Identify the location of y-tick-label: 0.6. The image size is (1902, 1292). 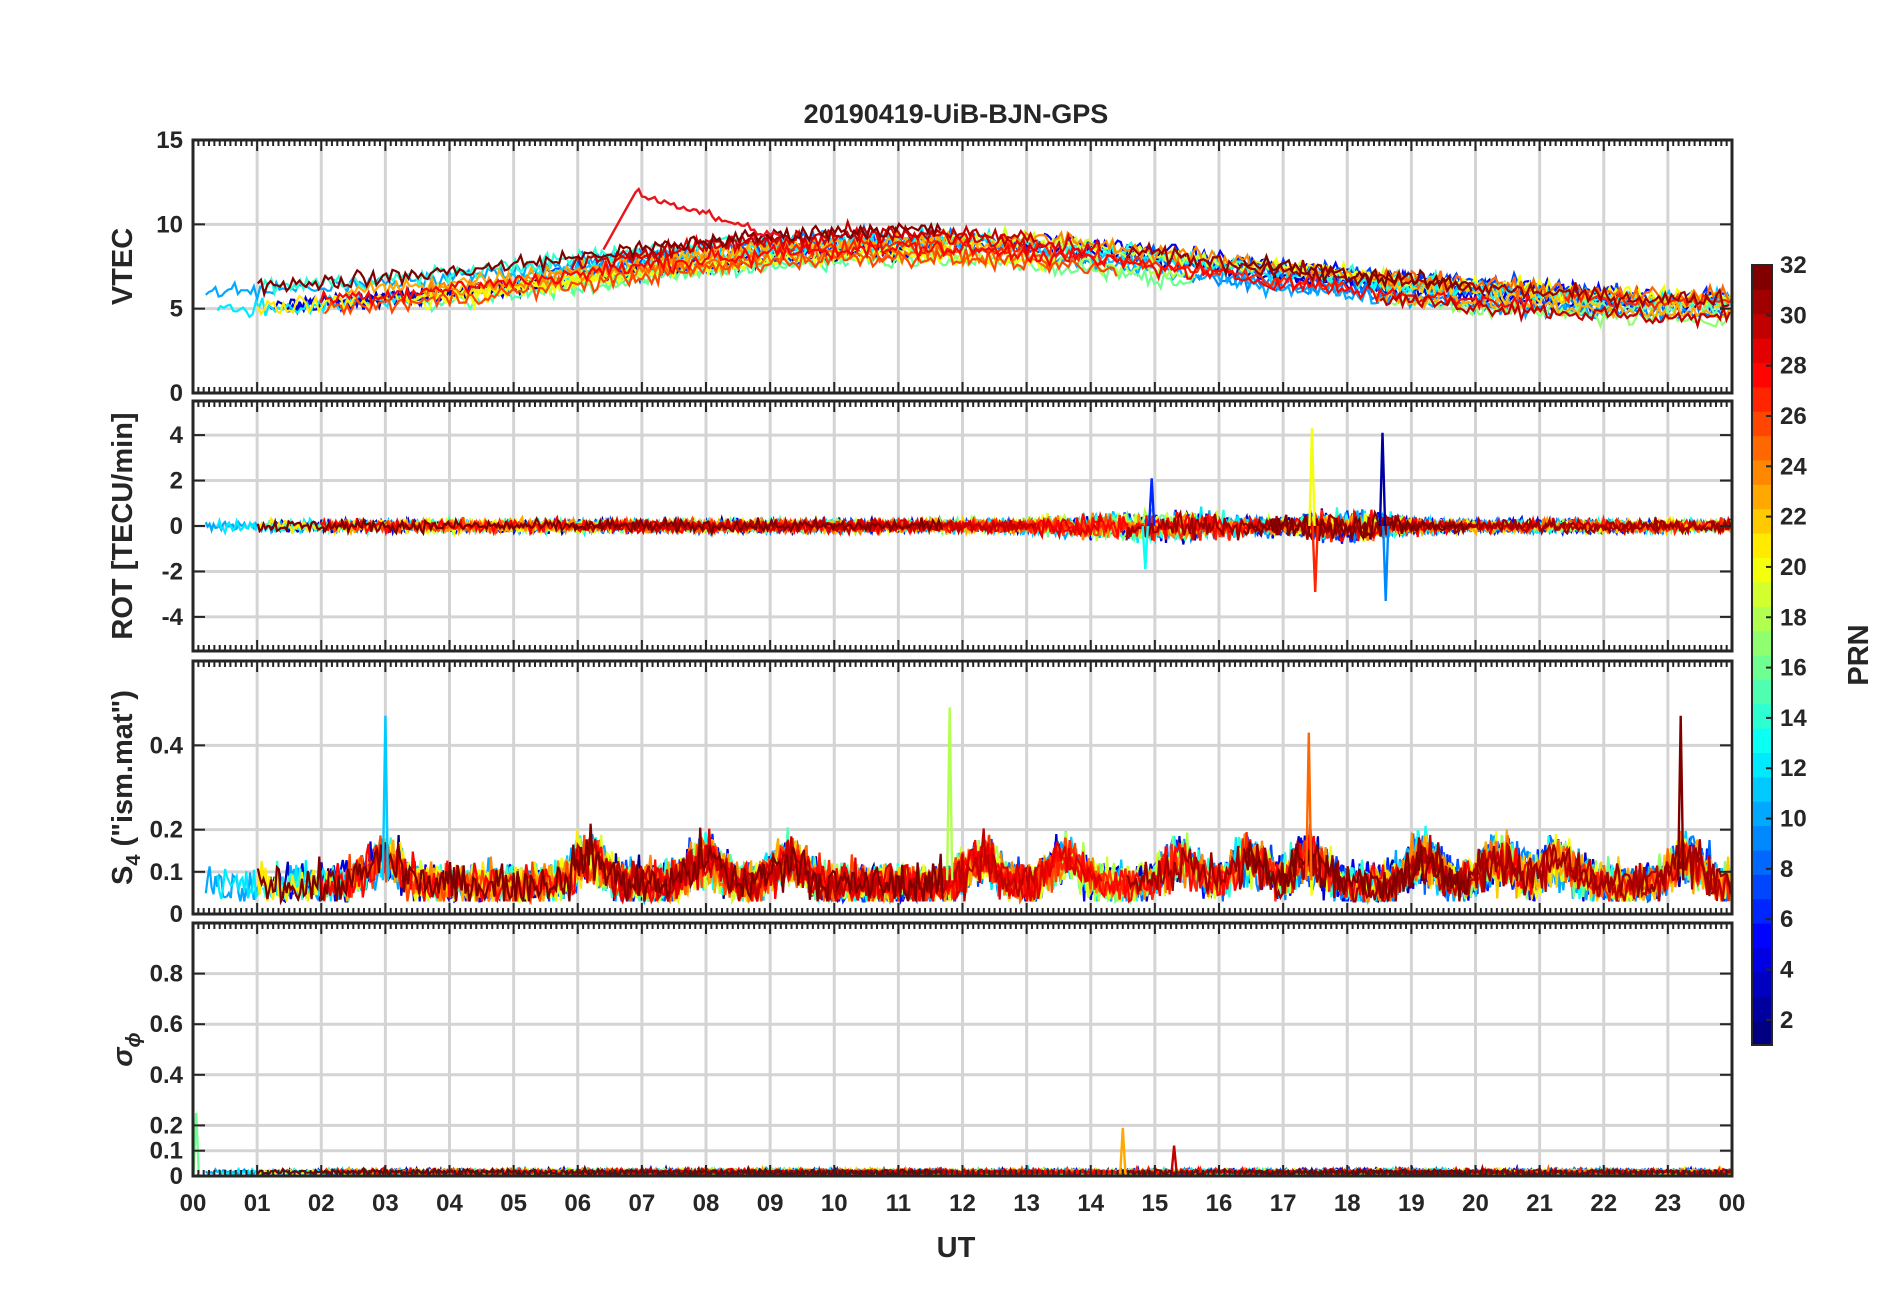
(166, 1024).